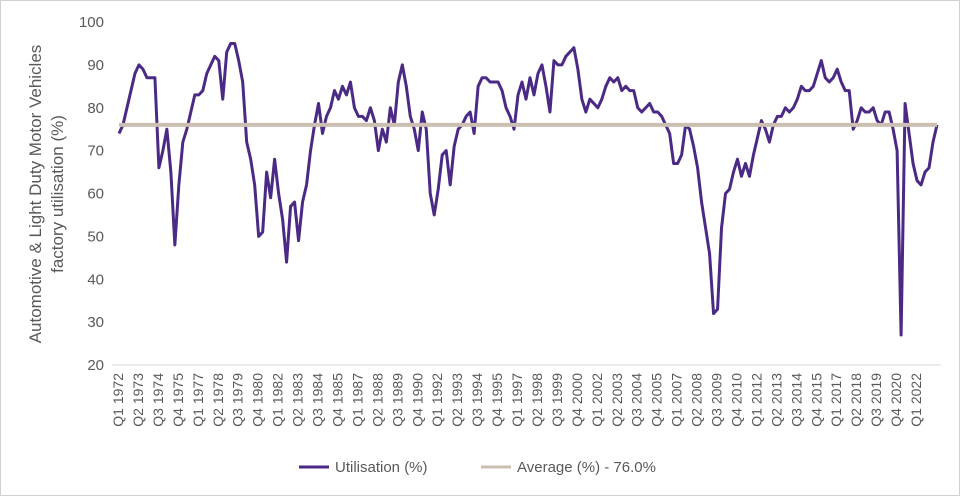 The height and width of the screenshot is (496, 960). Describe the element at coordinates (517, 400) in the screenshot. I see `x-tick-label: Q1 1997` at that location.